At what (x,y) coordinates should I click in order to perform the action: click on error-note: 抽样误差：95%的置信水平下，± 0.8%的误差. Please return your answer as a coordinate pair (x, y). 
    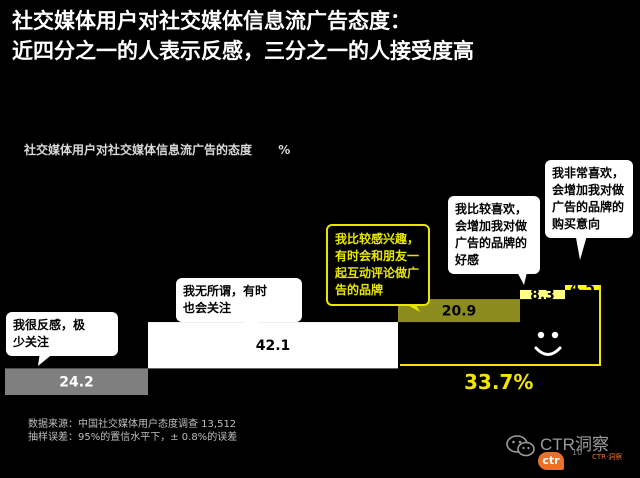
    Looking at the image, I should click on (132, 437).